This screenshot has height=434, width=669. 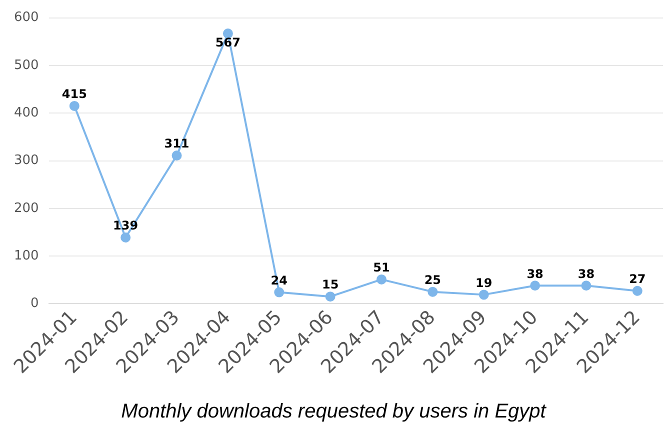 I want to click on data-label: 311, so click(x=177, y=143).